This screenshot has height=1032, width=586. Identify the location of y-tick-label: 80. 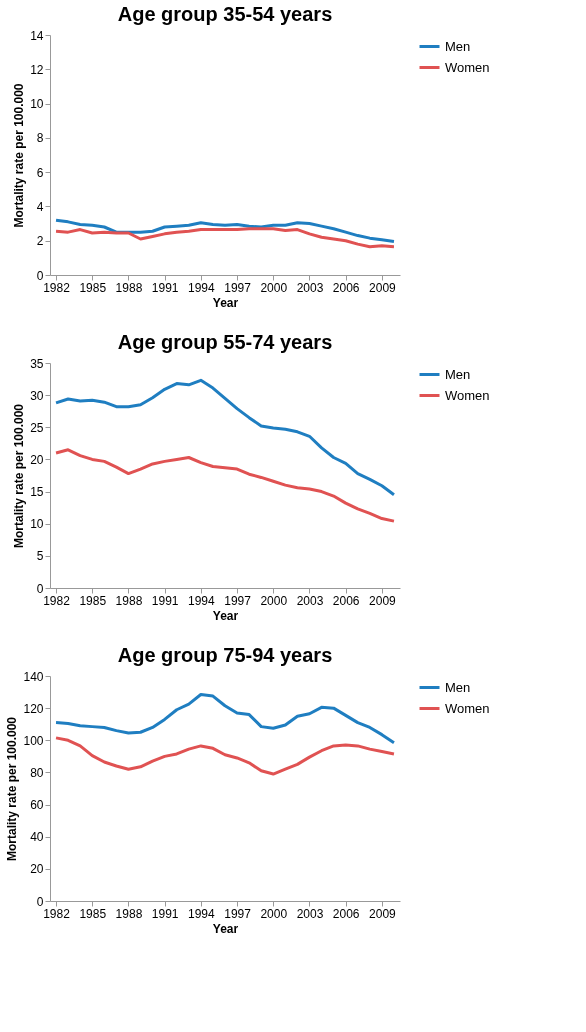
(37, 772).